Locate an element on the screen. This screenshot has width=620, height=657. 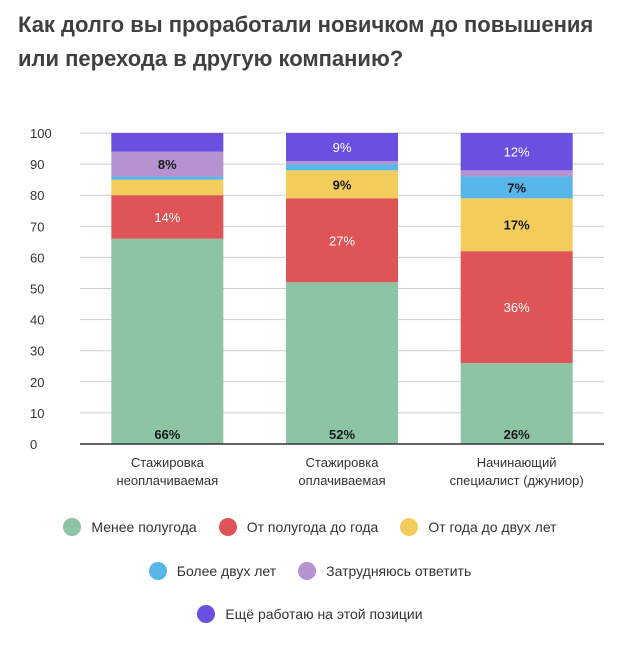
legend-label: Менее полугода is located at coordinates (144, 527).